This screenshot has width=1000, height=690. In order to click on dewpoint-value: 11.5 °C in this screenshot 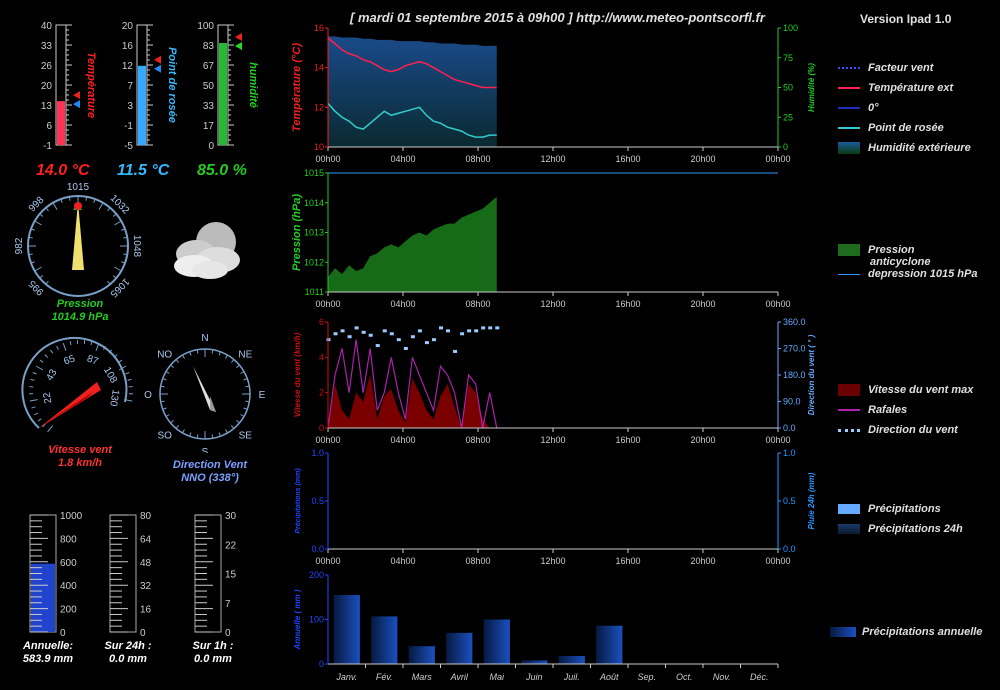, I will do `click(143, 170)`.